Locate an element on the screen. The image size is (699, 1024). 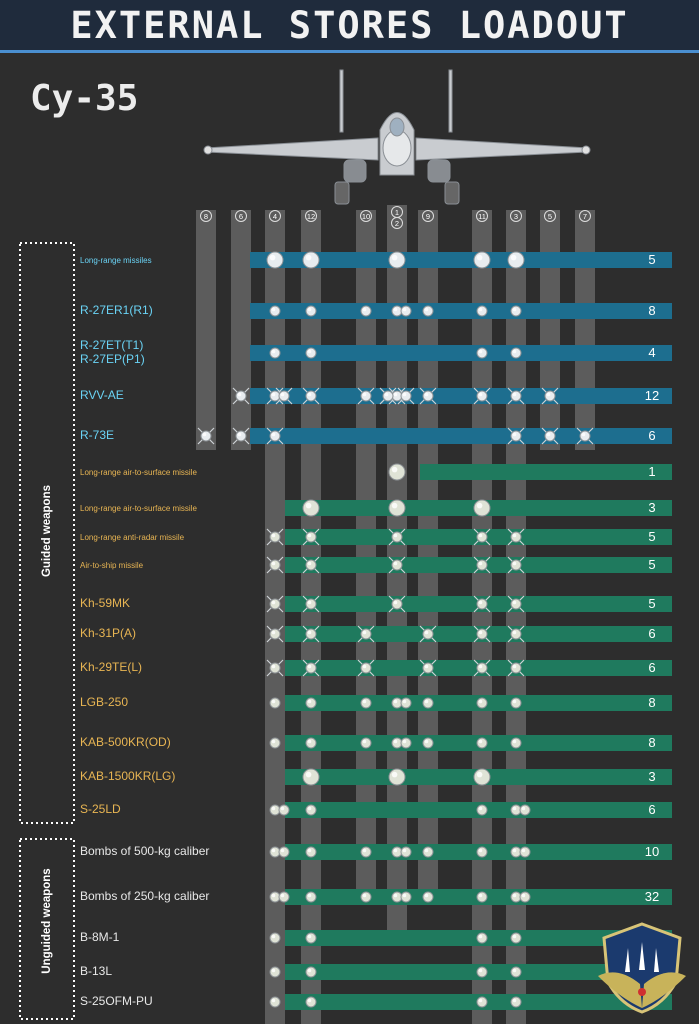
weapon-count: 6 is located at coordinates (652, 435).